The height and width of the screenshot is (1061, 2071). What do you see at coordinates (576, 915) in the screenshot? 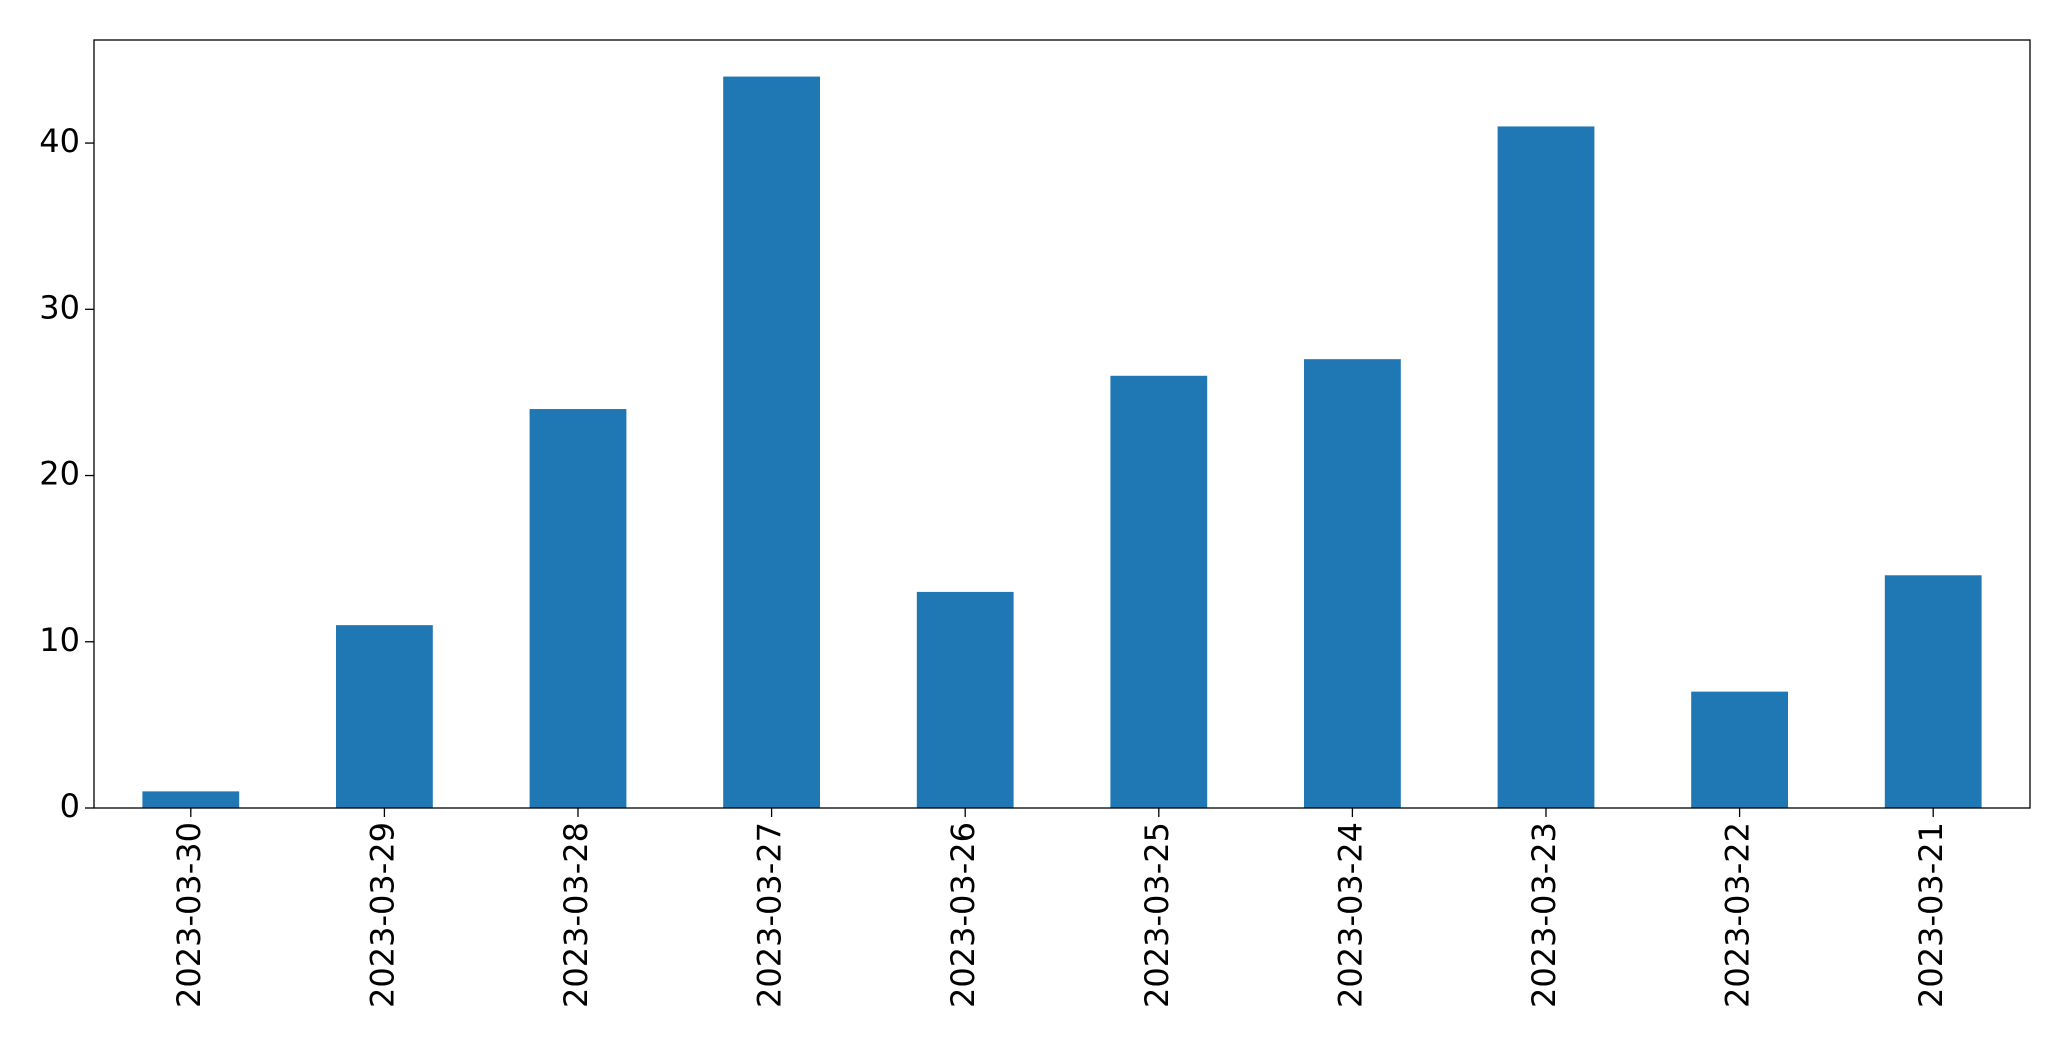
I see `x-tick-label: 2023-03-28` at bounding box center [576, 915].